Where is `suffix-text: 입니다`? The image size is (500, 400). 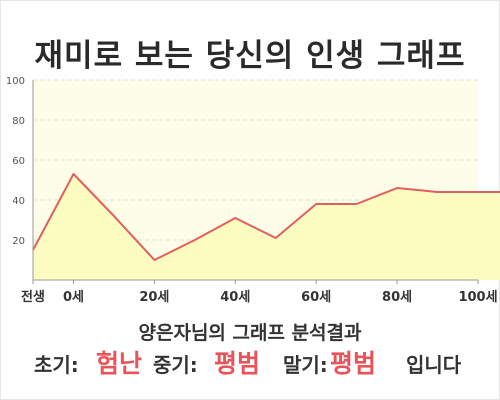 suffix-text: 입니다 is located at coordinates (434, 365).